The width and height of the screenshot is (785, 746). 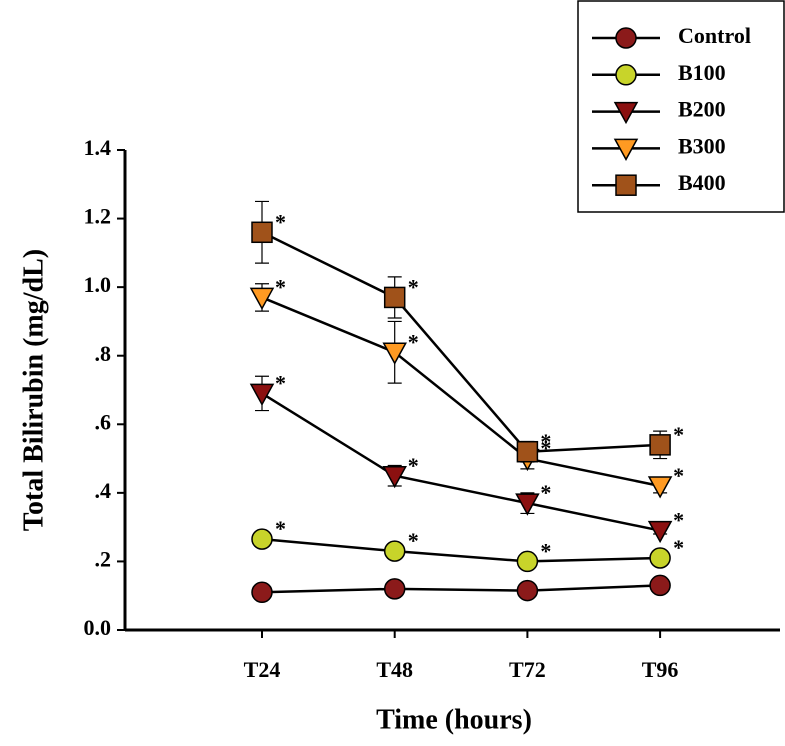 What do you see at coordinates (702, 109) in the screenshot?
I see `legend-label: B200` at bounding box center [702, 109].